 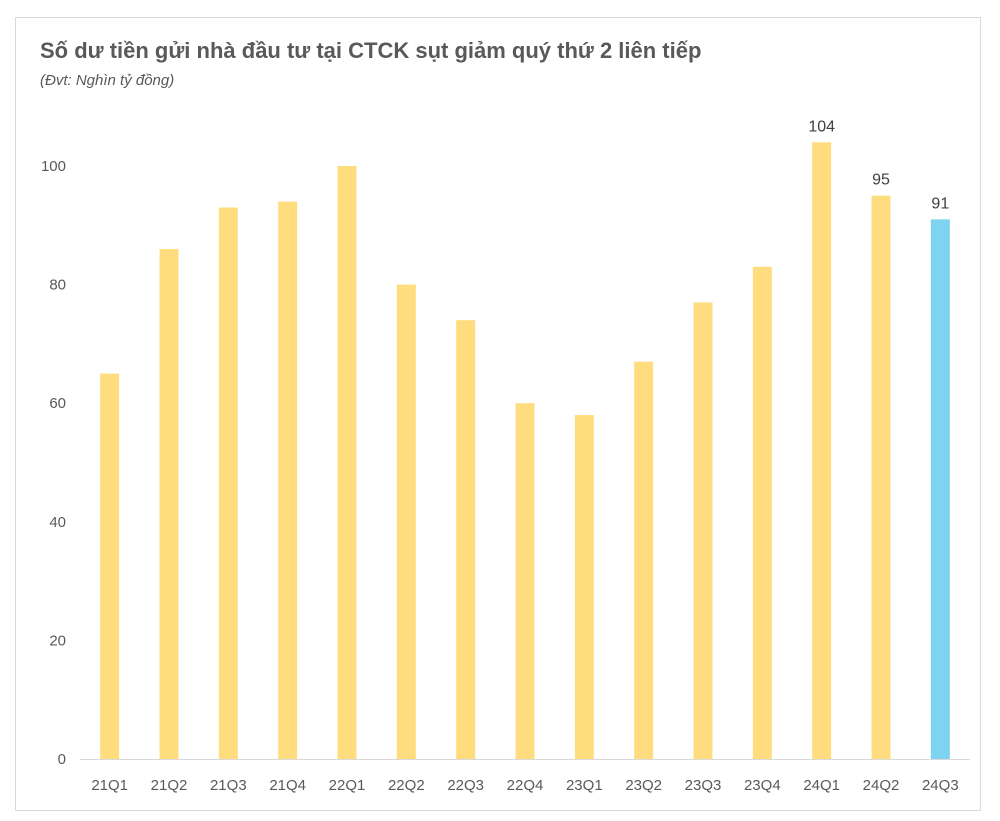 What do you see at coordinates (57, 403) in the screenshot?
I see `y-tick-label: 60` at bounding box center [57, 403].